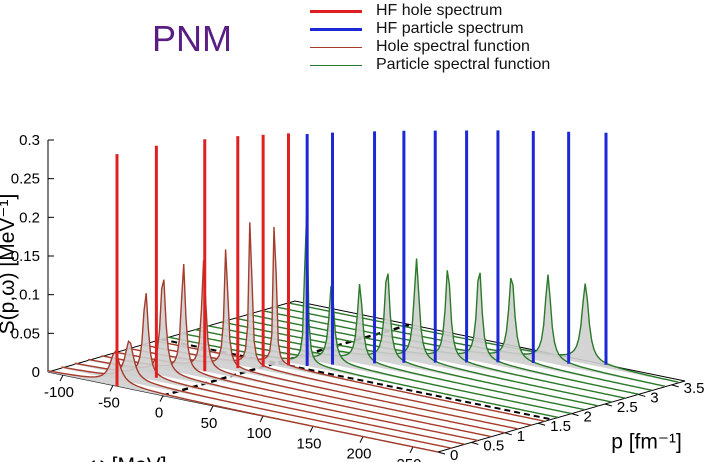 The height and width of the screenshot is (462, 714). I want to click on z-axis: 0 0.05 0.1 0.15 0.2 0.25 0.3, so click(32, 256).